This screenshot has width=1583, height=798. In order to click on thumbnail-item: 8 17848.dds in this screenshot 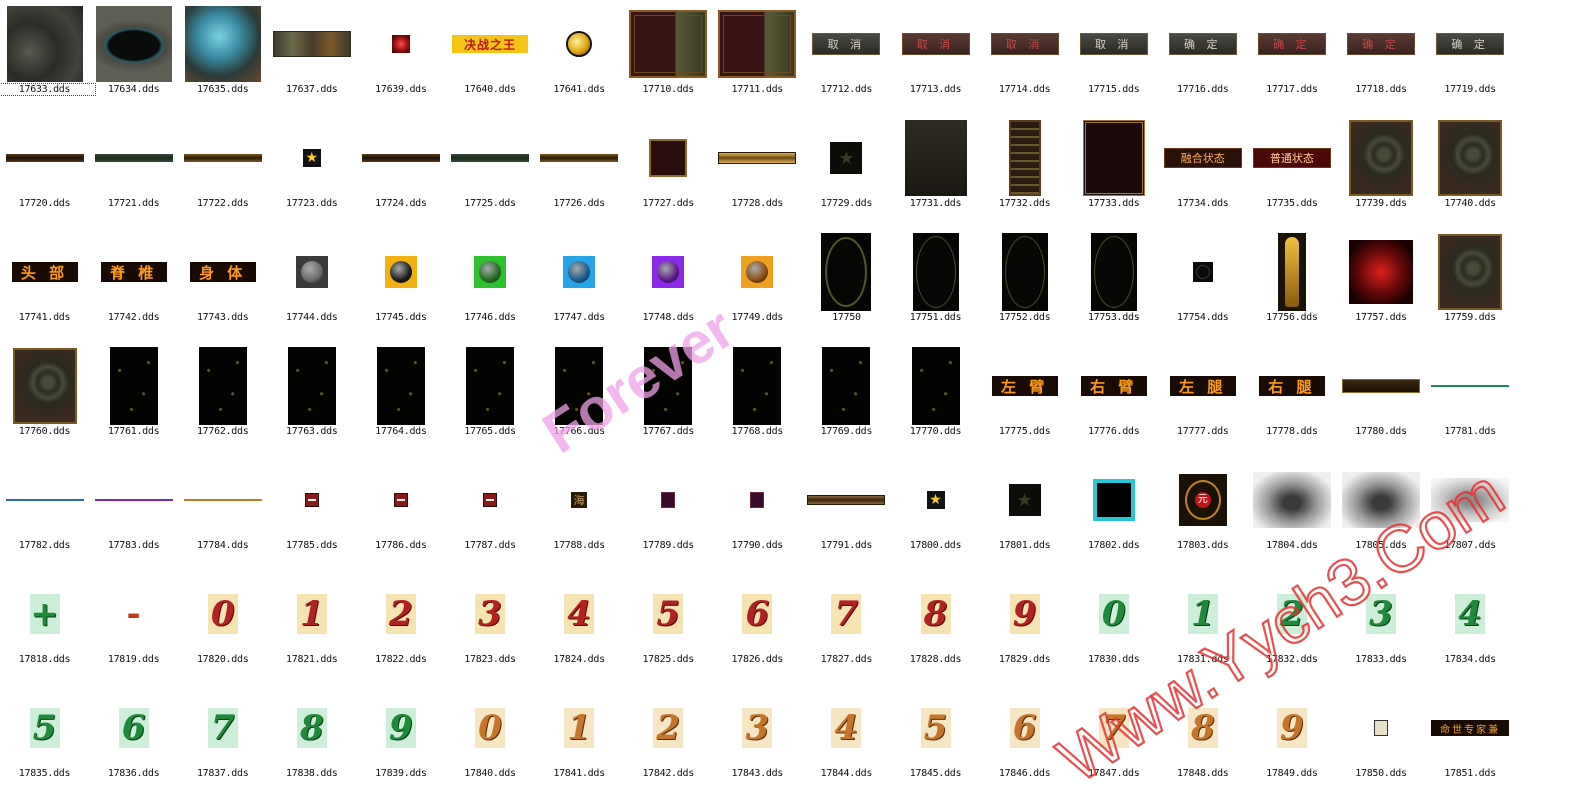, I will do `click(1202, 741)`.